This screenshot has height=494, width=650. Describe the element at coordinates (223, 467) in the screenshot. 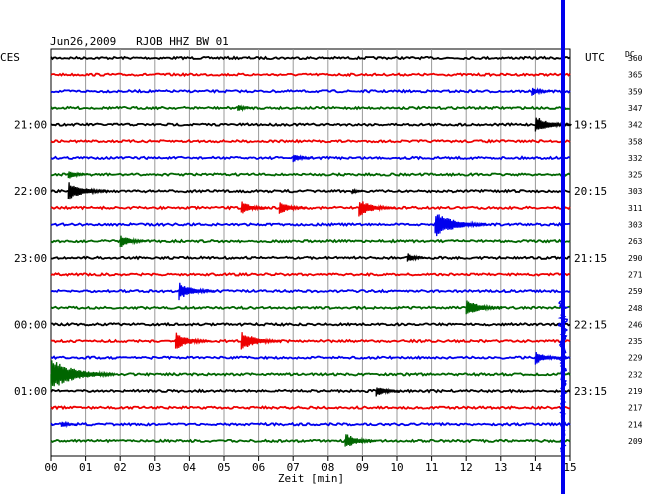

I see `x-tick-label: 05` at that location.